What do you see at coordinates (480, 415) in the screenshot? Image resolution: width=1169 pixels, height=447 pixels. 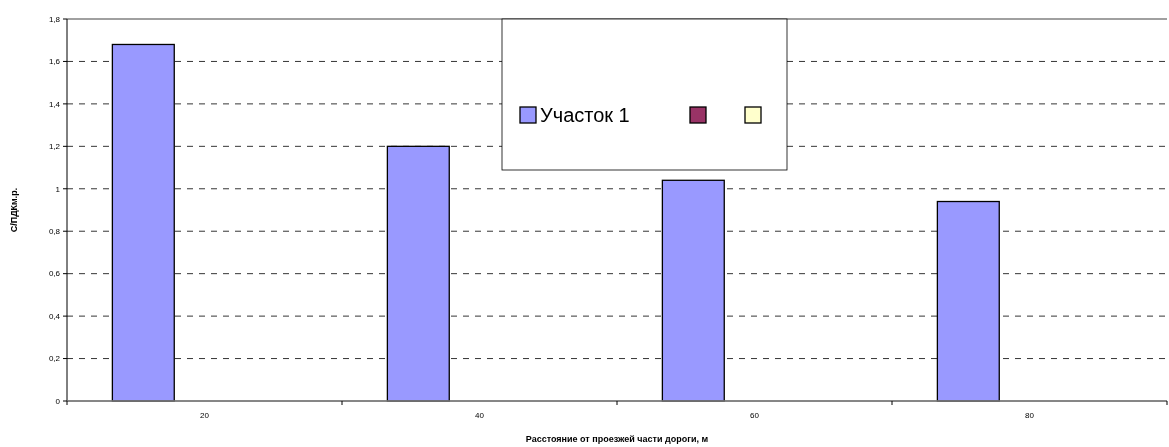 I see `x-tick-label: 40` at bounding box center [480, 415].